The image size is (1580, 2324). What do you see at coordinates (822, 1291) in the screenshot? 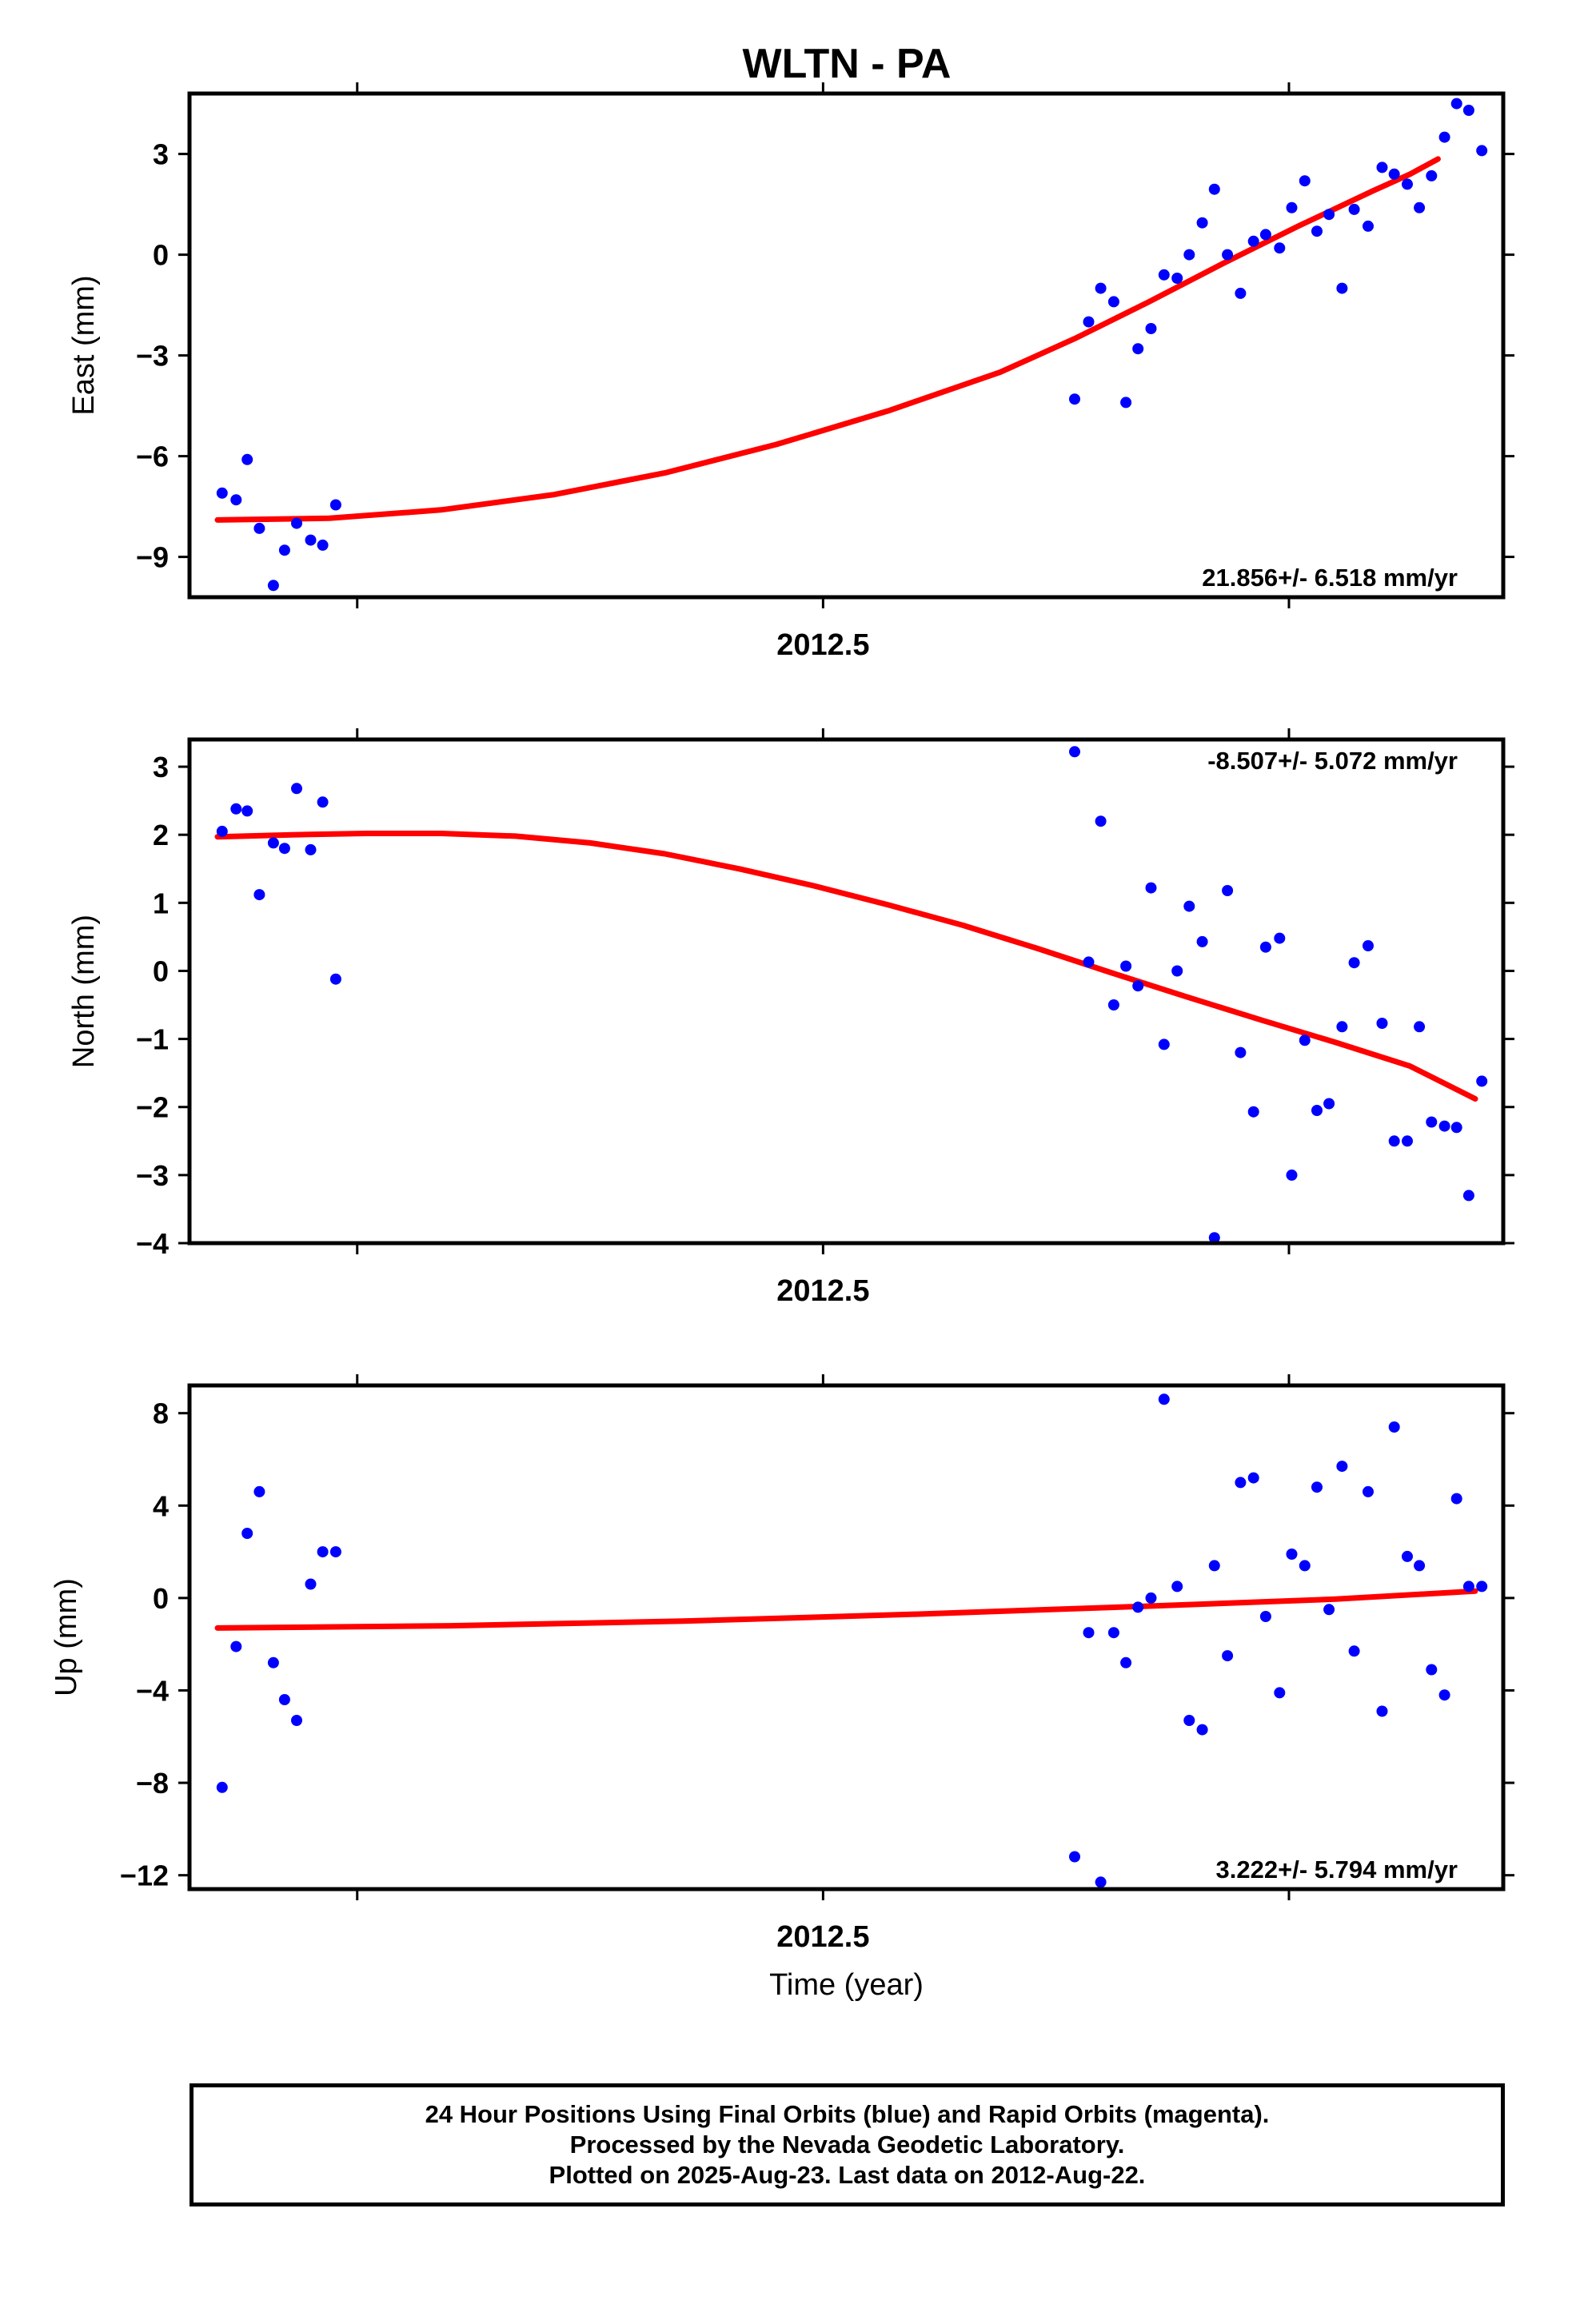
I see `north-xtick-label: 2012.5` at bounding box center [822, 1291].